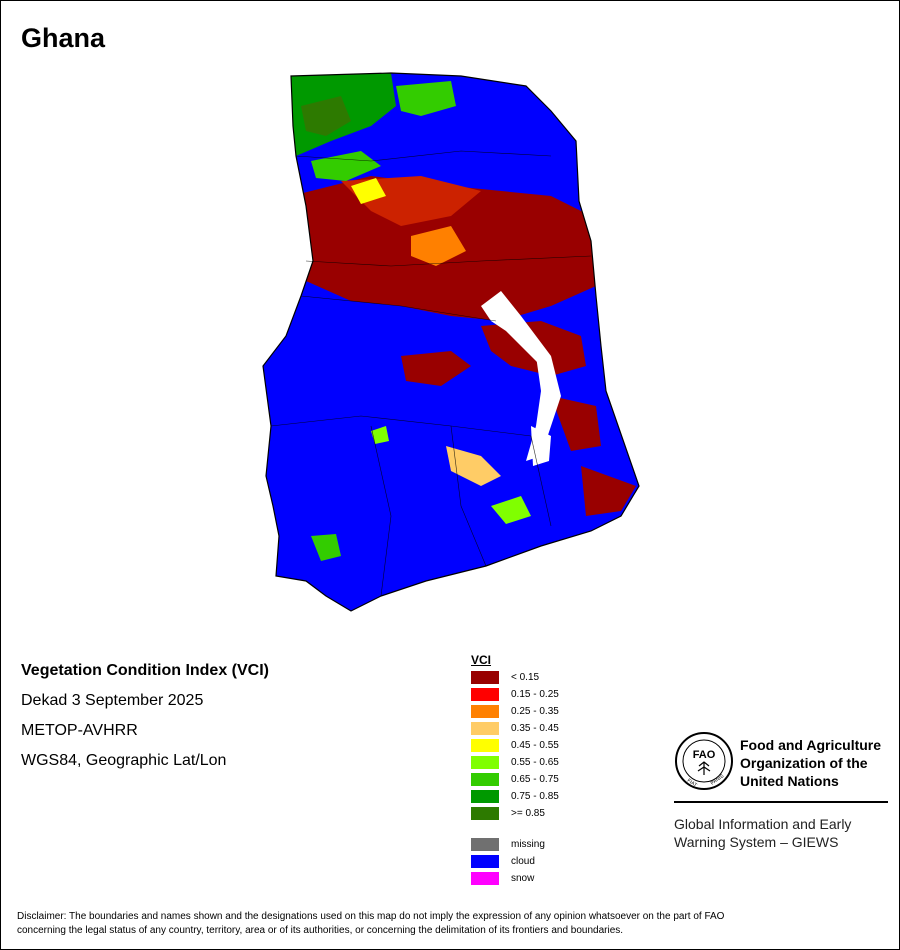  What do you see at coordinates (112, 700) in the screenshot?
I see `period-text: Dekad 3 September 2025` at bounding box center [112, 700].